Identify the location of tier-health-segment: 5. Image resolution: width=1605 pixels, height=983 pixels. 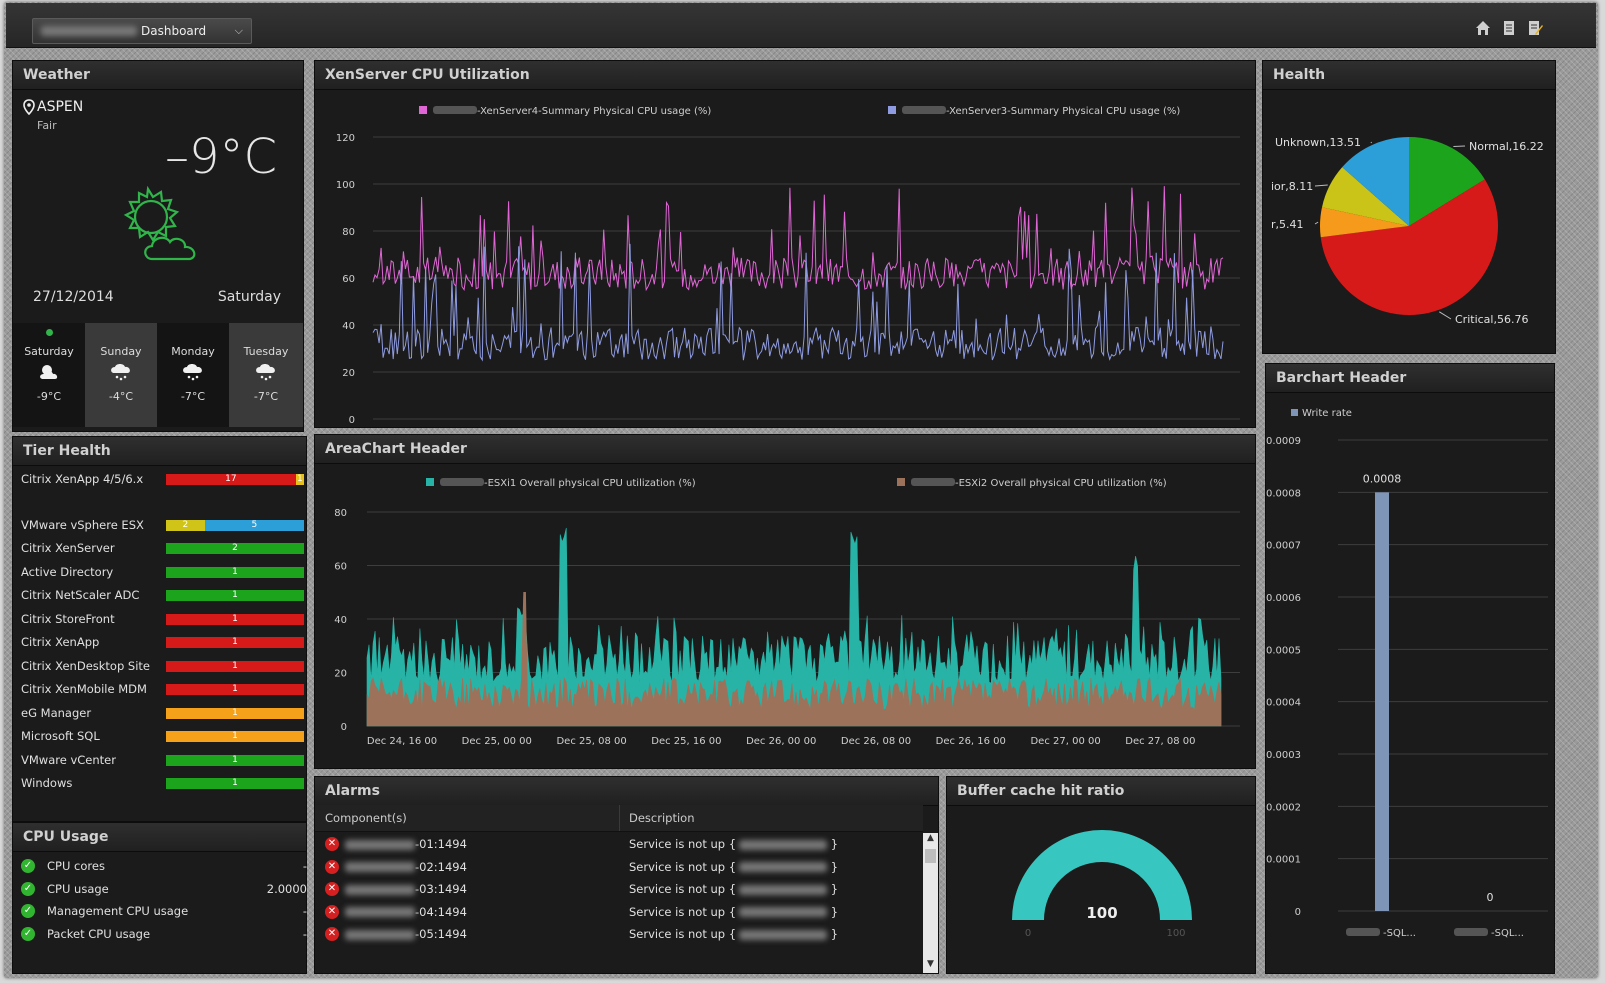
(254, 525).